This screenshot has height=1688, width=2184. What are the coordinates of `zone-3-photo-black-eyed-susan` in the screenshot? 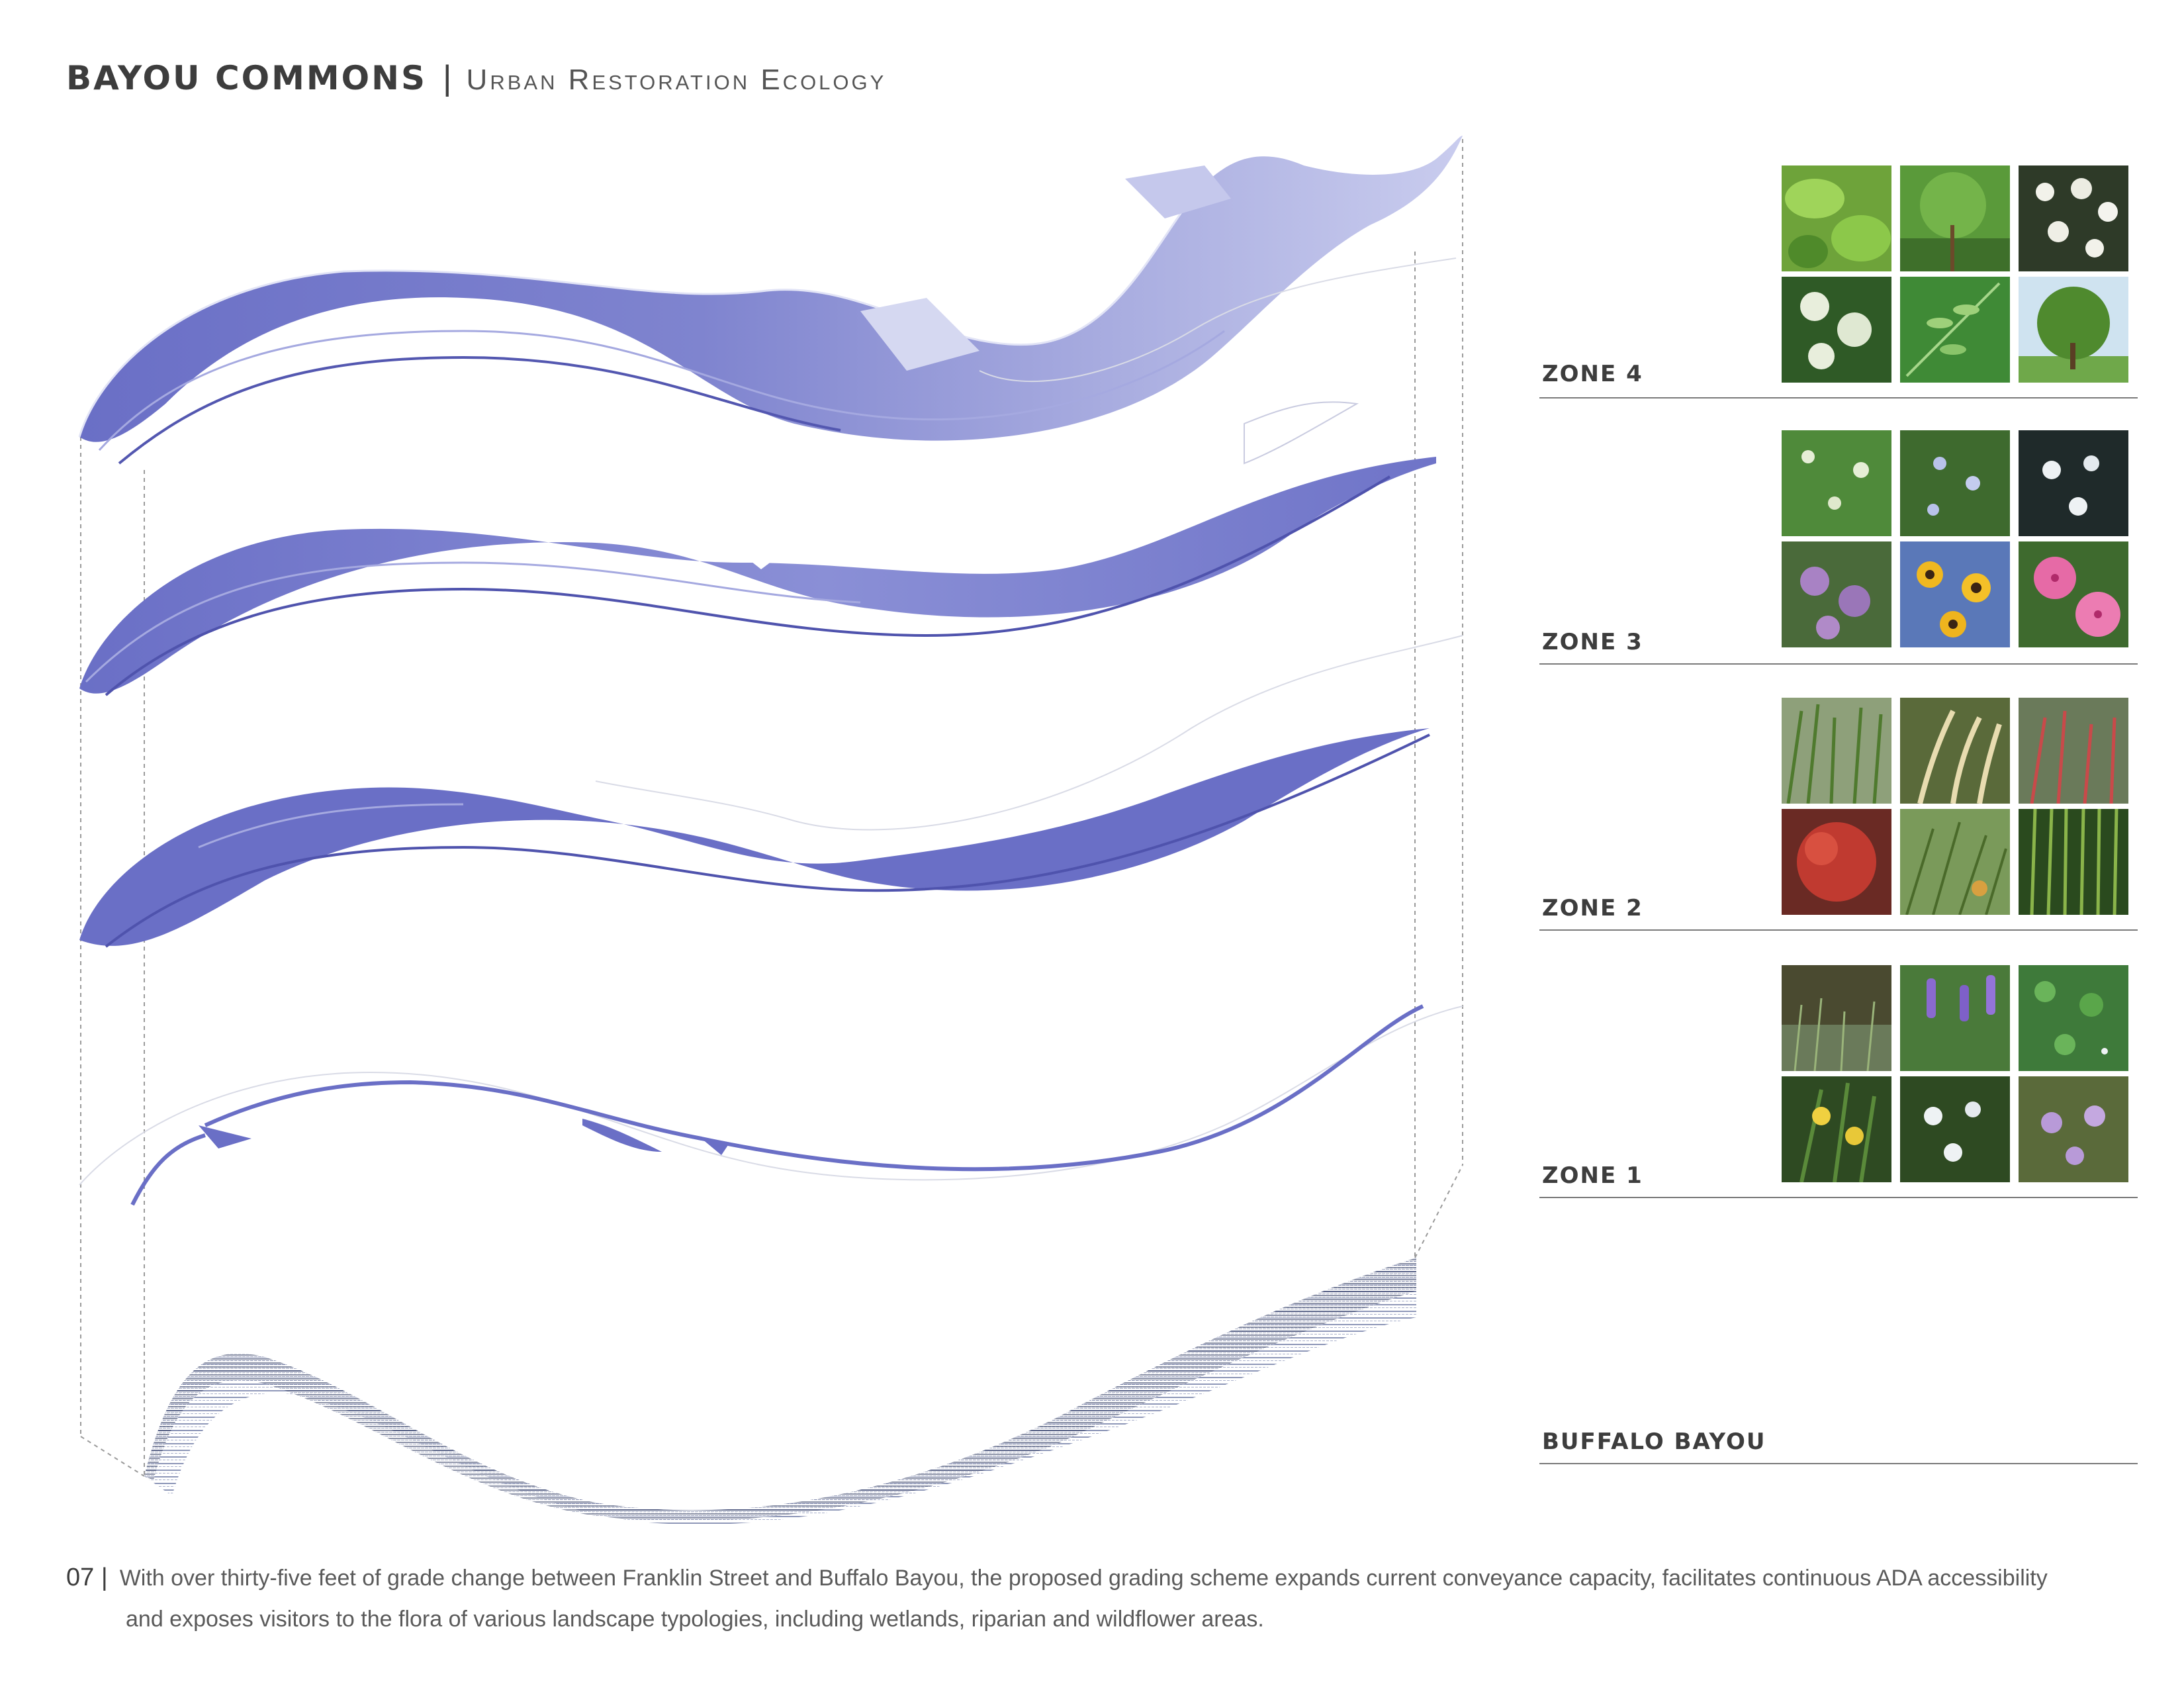 It's located at (1955, 594).